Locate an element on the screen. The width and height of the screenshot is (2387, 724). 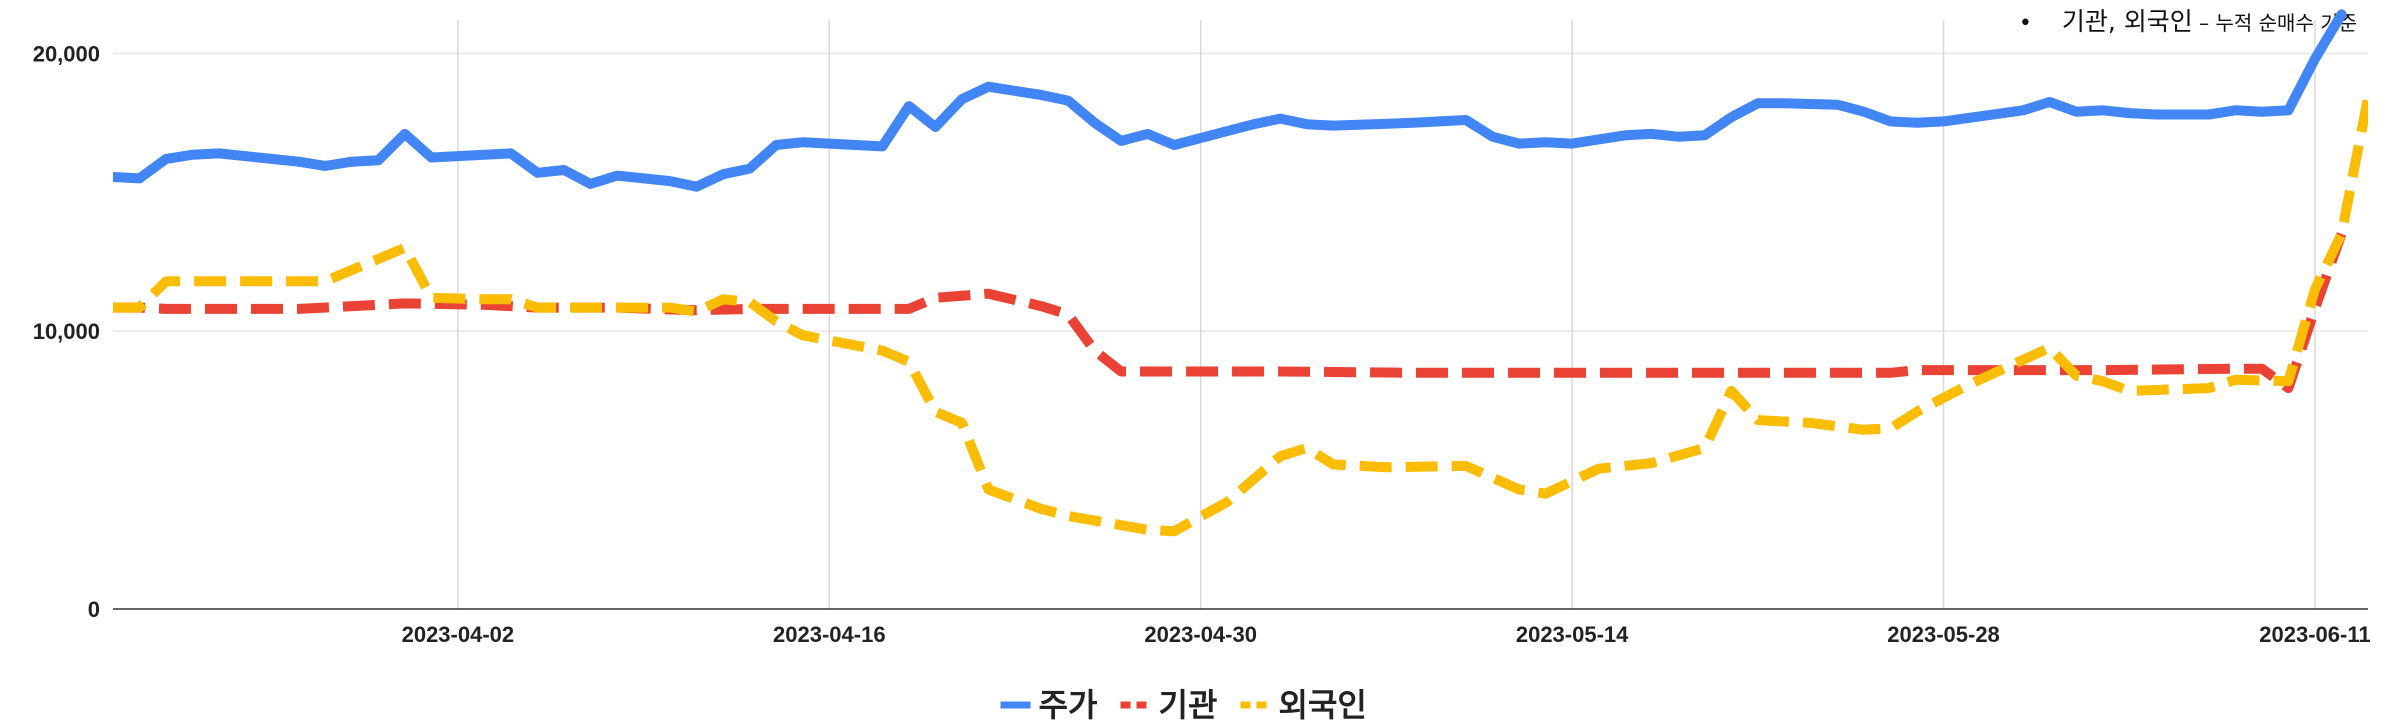
x-tick-label: 2023-04-30 is located at coordinates (1200, 634).